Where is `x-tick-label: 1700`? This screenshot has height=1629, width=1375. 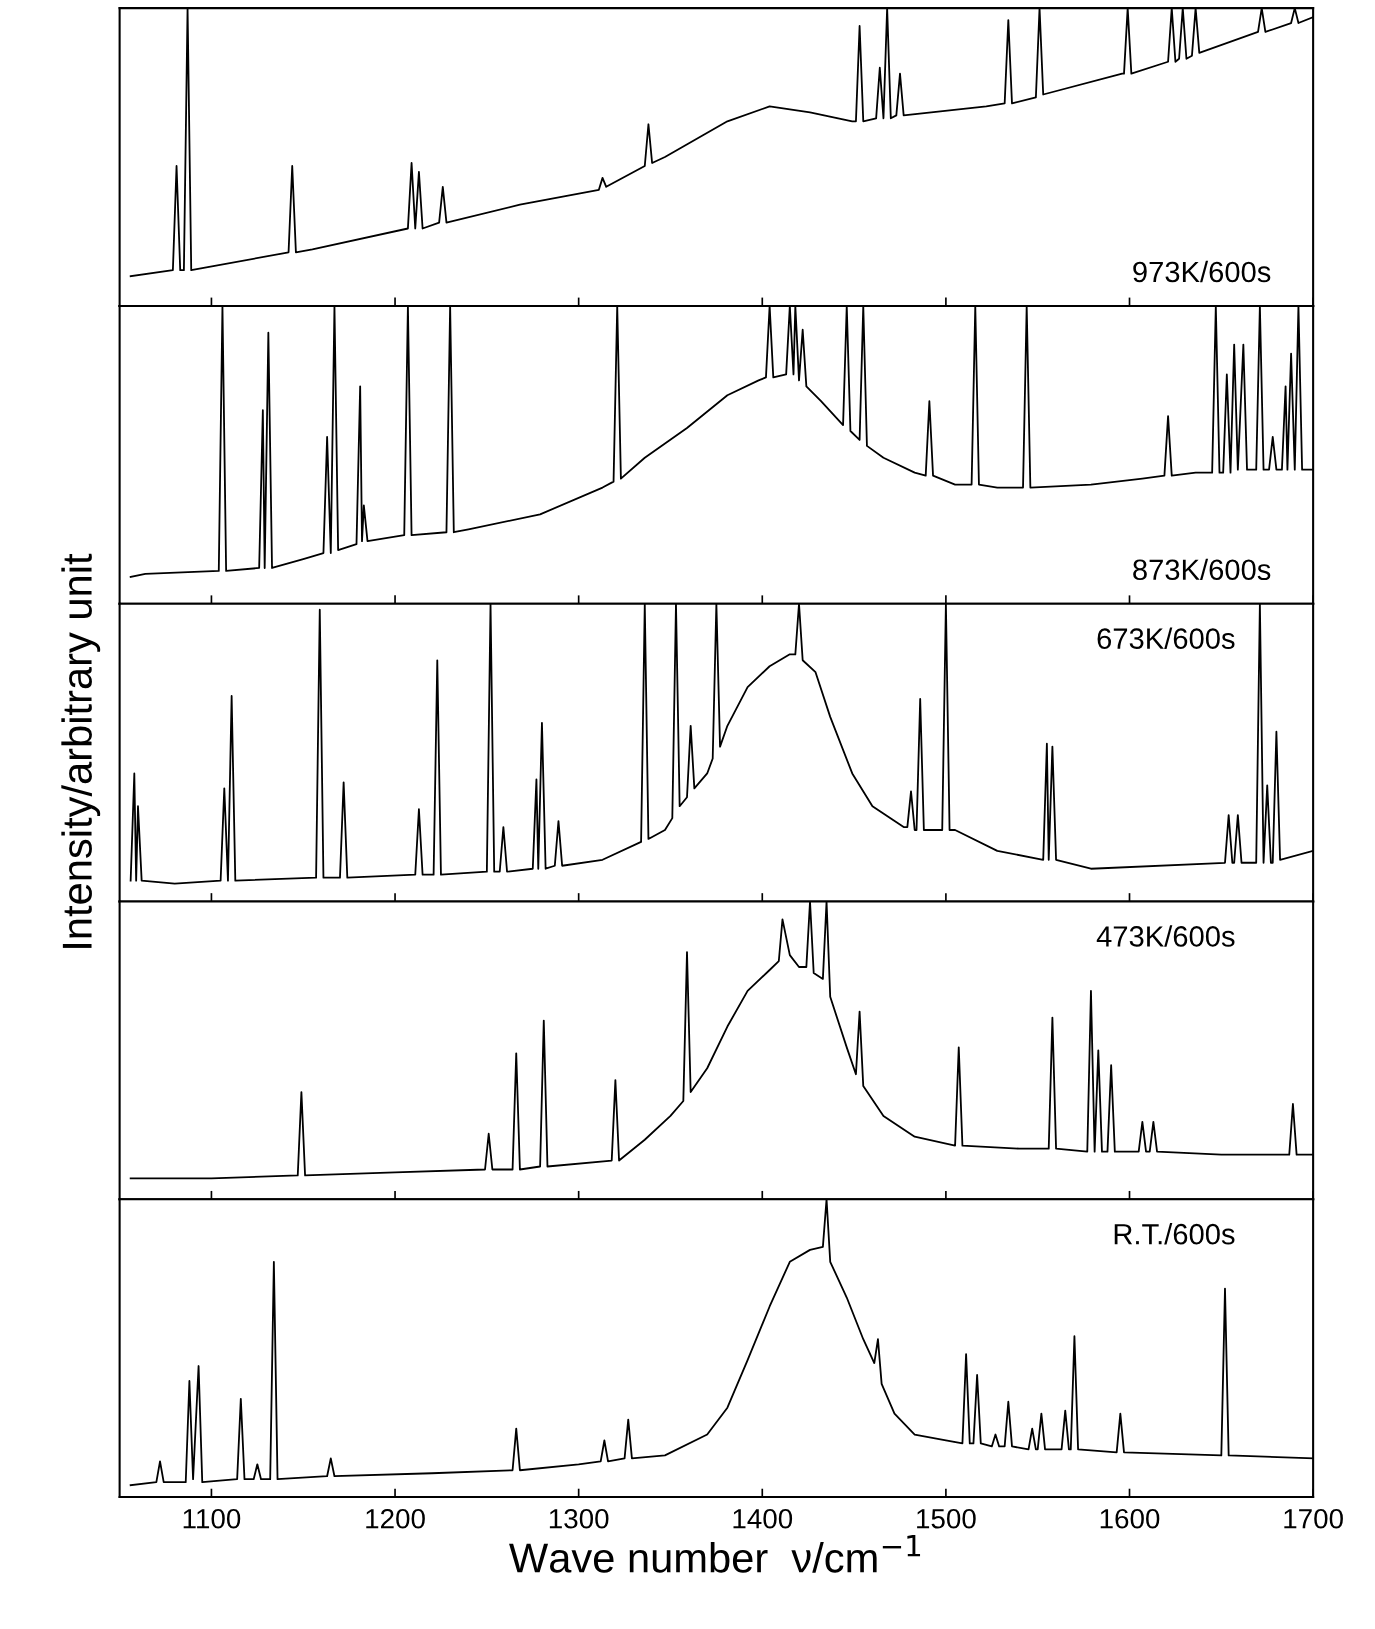
x-tick-label: 1700 is located at coordinates (1313, 1518).